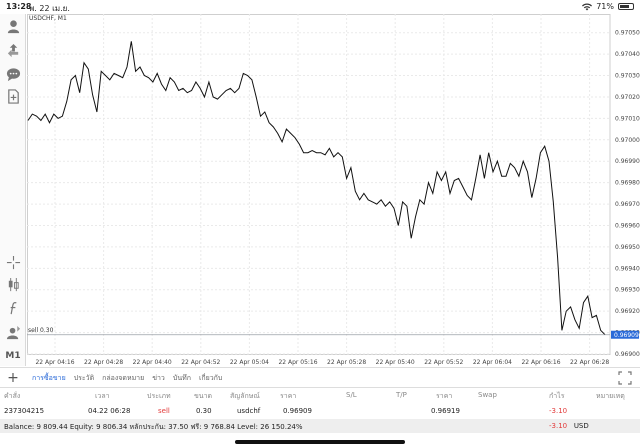 The image size is (640, 447). What do you see at coordinates (627, 118) in the screenshot?
I see `y-tick-label: 0.97010` at bounding box center [627, 118].